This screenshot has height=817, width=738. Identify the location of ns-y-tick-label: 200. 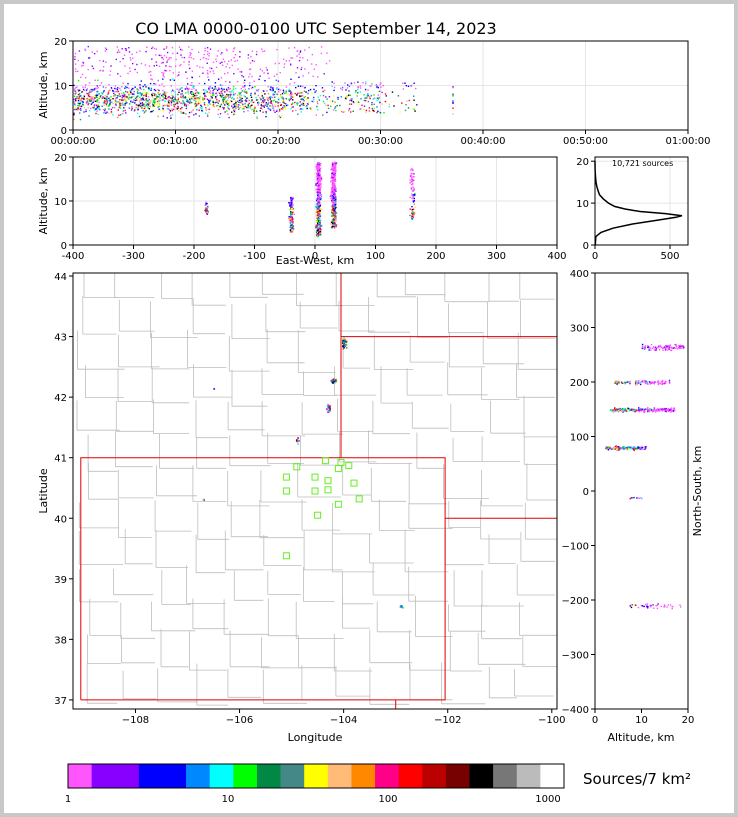
(579, 383).